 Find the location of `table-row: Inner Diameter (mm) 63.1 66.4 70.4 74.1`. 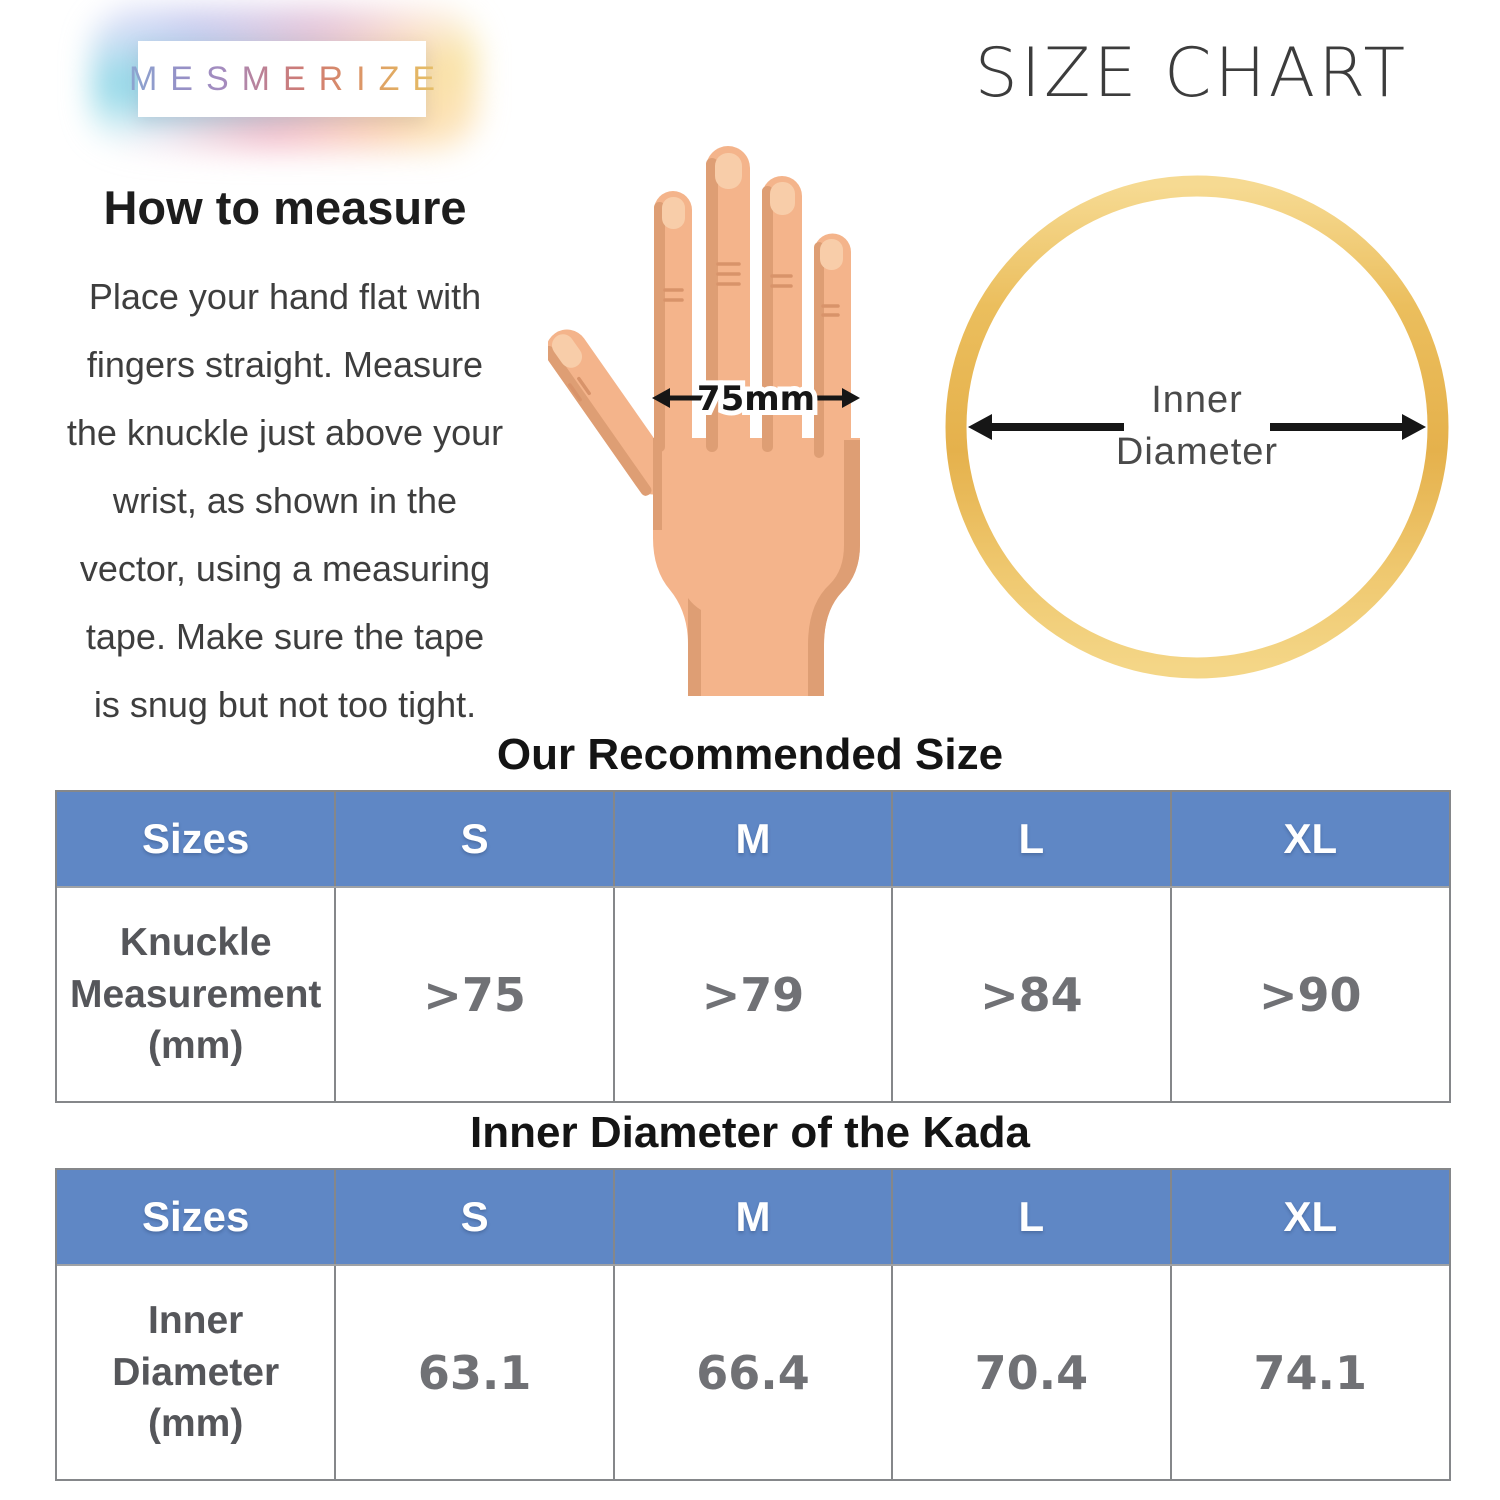

table-row: Inner Diameter (mm) 63.1 66.4 70.4 74.1 is located at coordinates (753, 1372).